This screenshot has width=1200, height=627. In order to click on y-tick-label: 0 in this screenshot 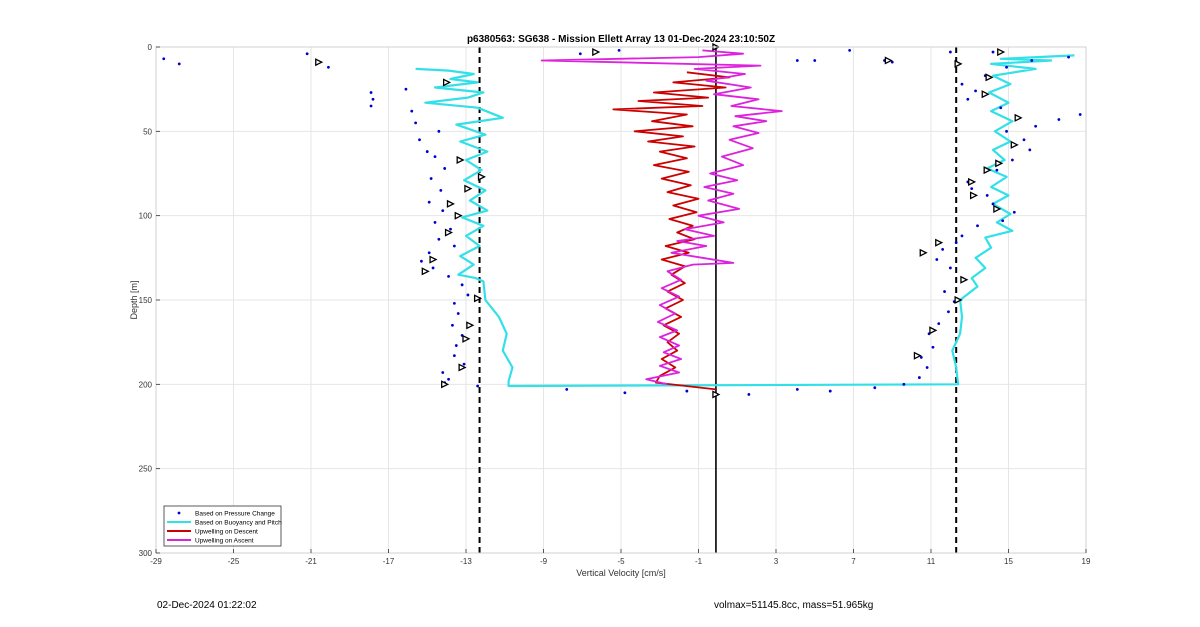, I will do `click(150, 47)`.